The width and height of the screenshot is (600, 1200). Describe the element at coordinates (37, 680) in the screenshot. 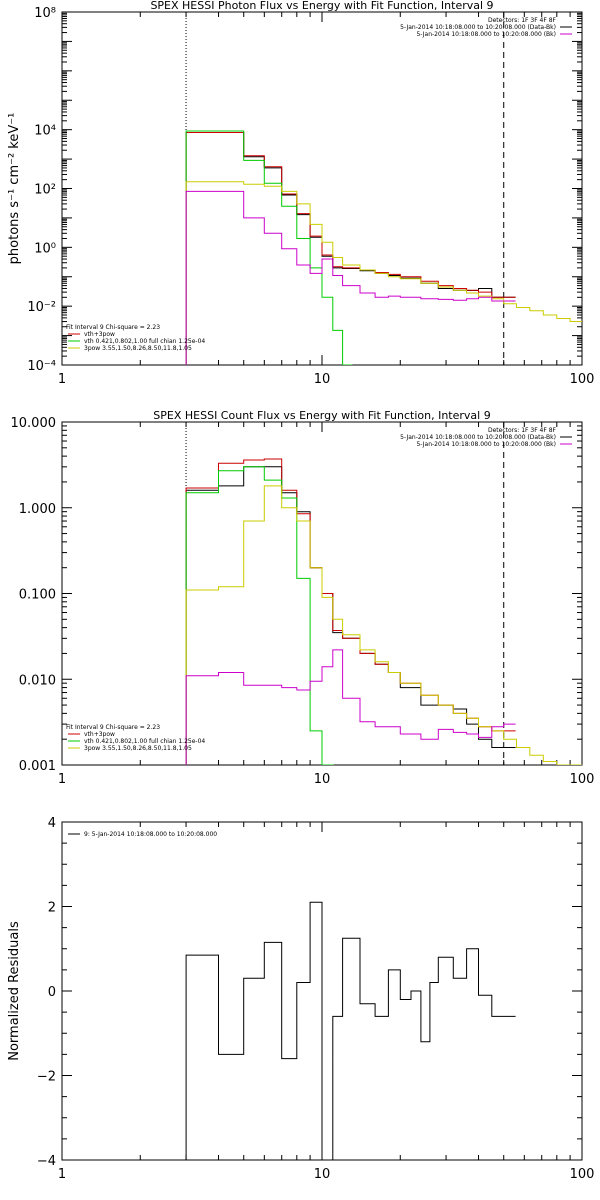

I see `y-tick-label: 0.010` at that location.